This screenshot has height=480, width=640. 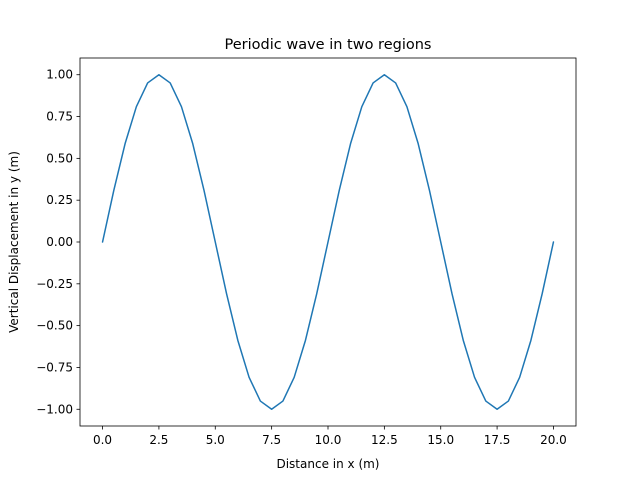 What do you see at coordinates (497, 440) in the screenshot?
I see `x-tick-label: 17.5` at bounding box center [497, 440].